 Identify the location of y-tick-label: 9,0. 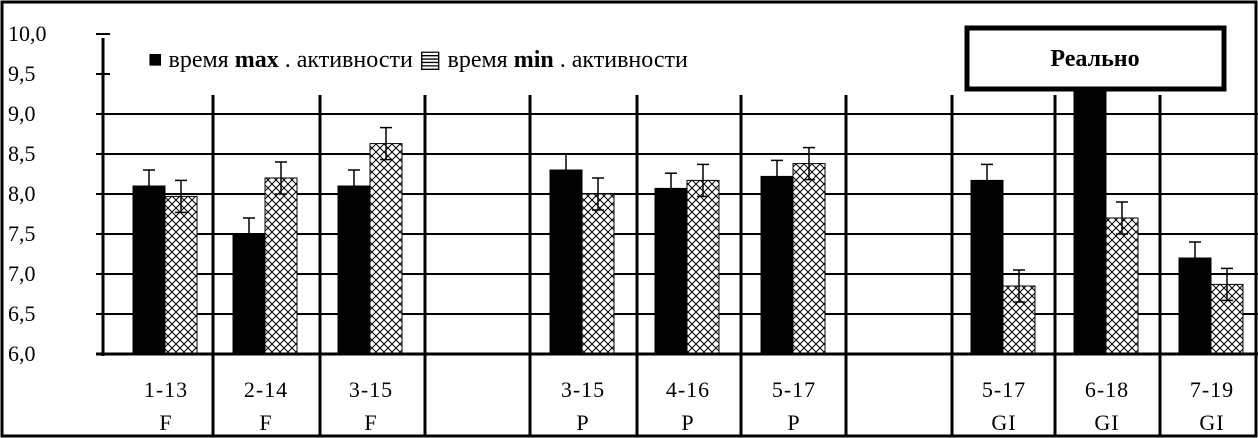
(22, 113).